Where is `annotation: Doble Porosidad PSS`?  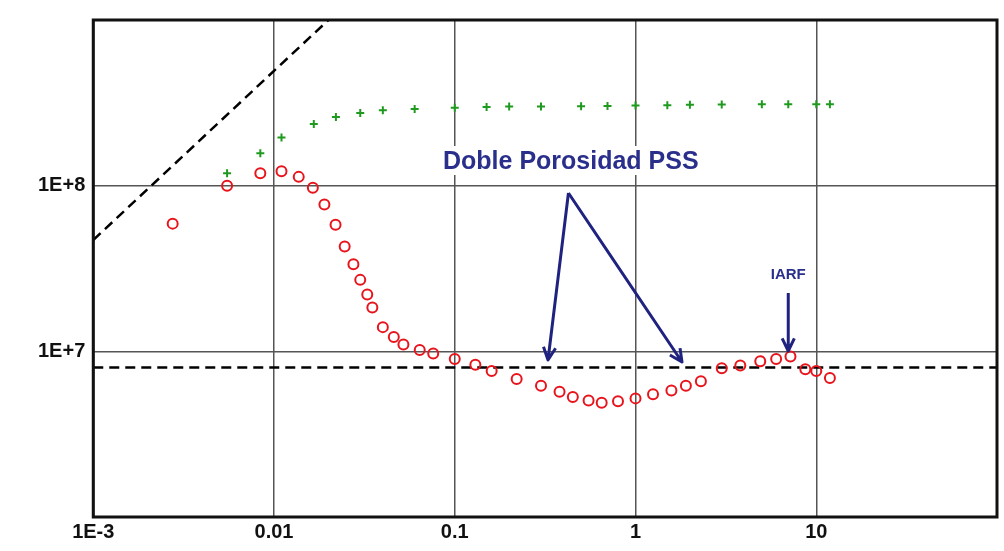
annotation: Doble Porosidad PSS is located at coordinates (571, 160).